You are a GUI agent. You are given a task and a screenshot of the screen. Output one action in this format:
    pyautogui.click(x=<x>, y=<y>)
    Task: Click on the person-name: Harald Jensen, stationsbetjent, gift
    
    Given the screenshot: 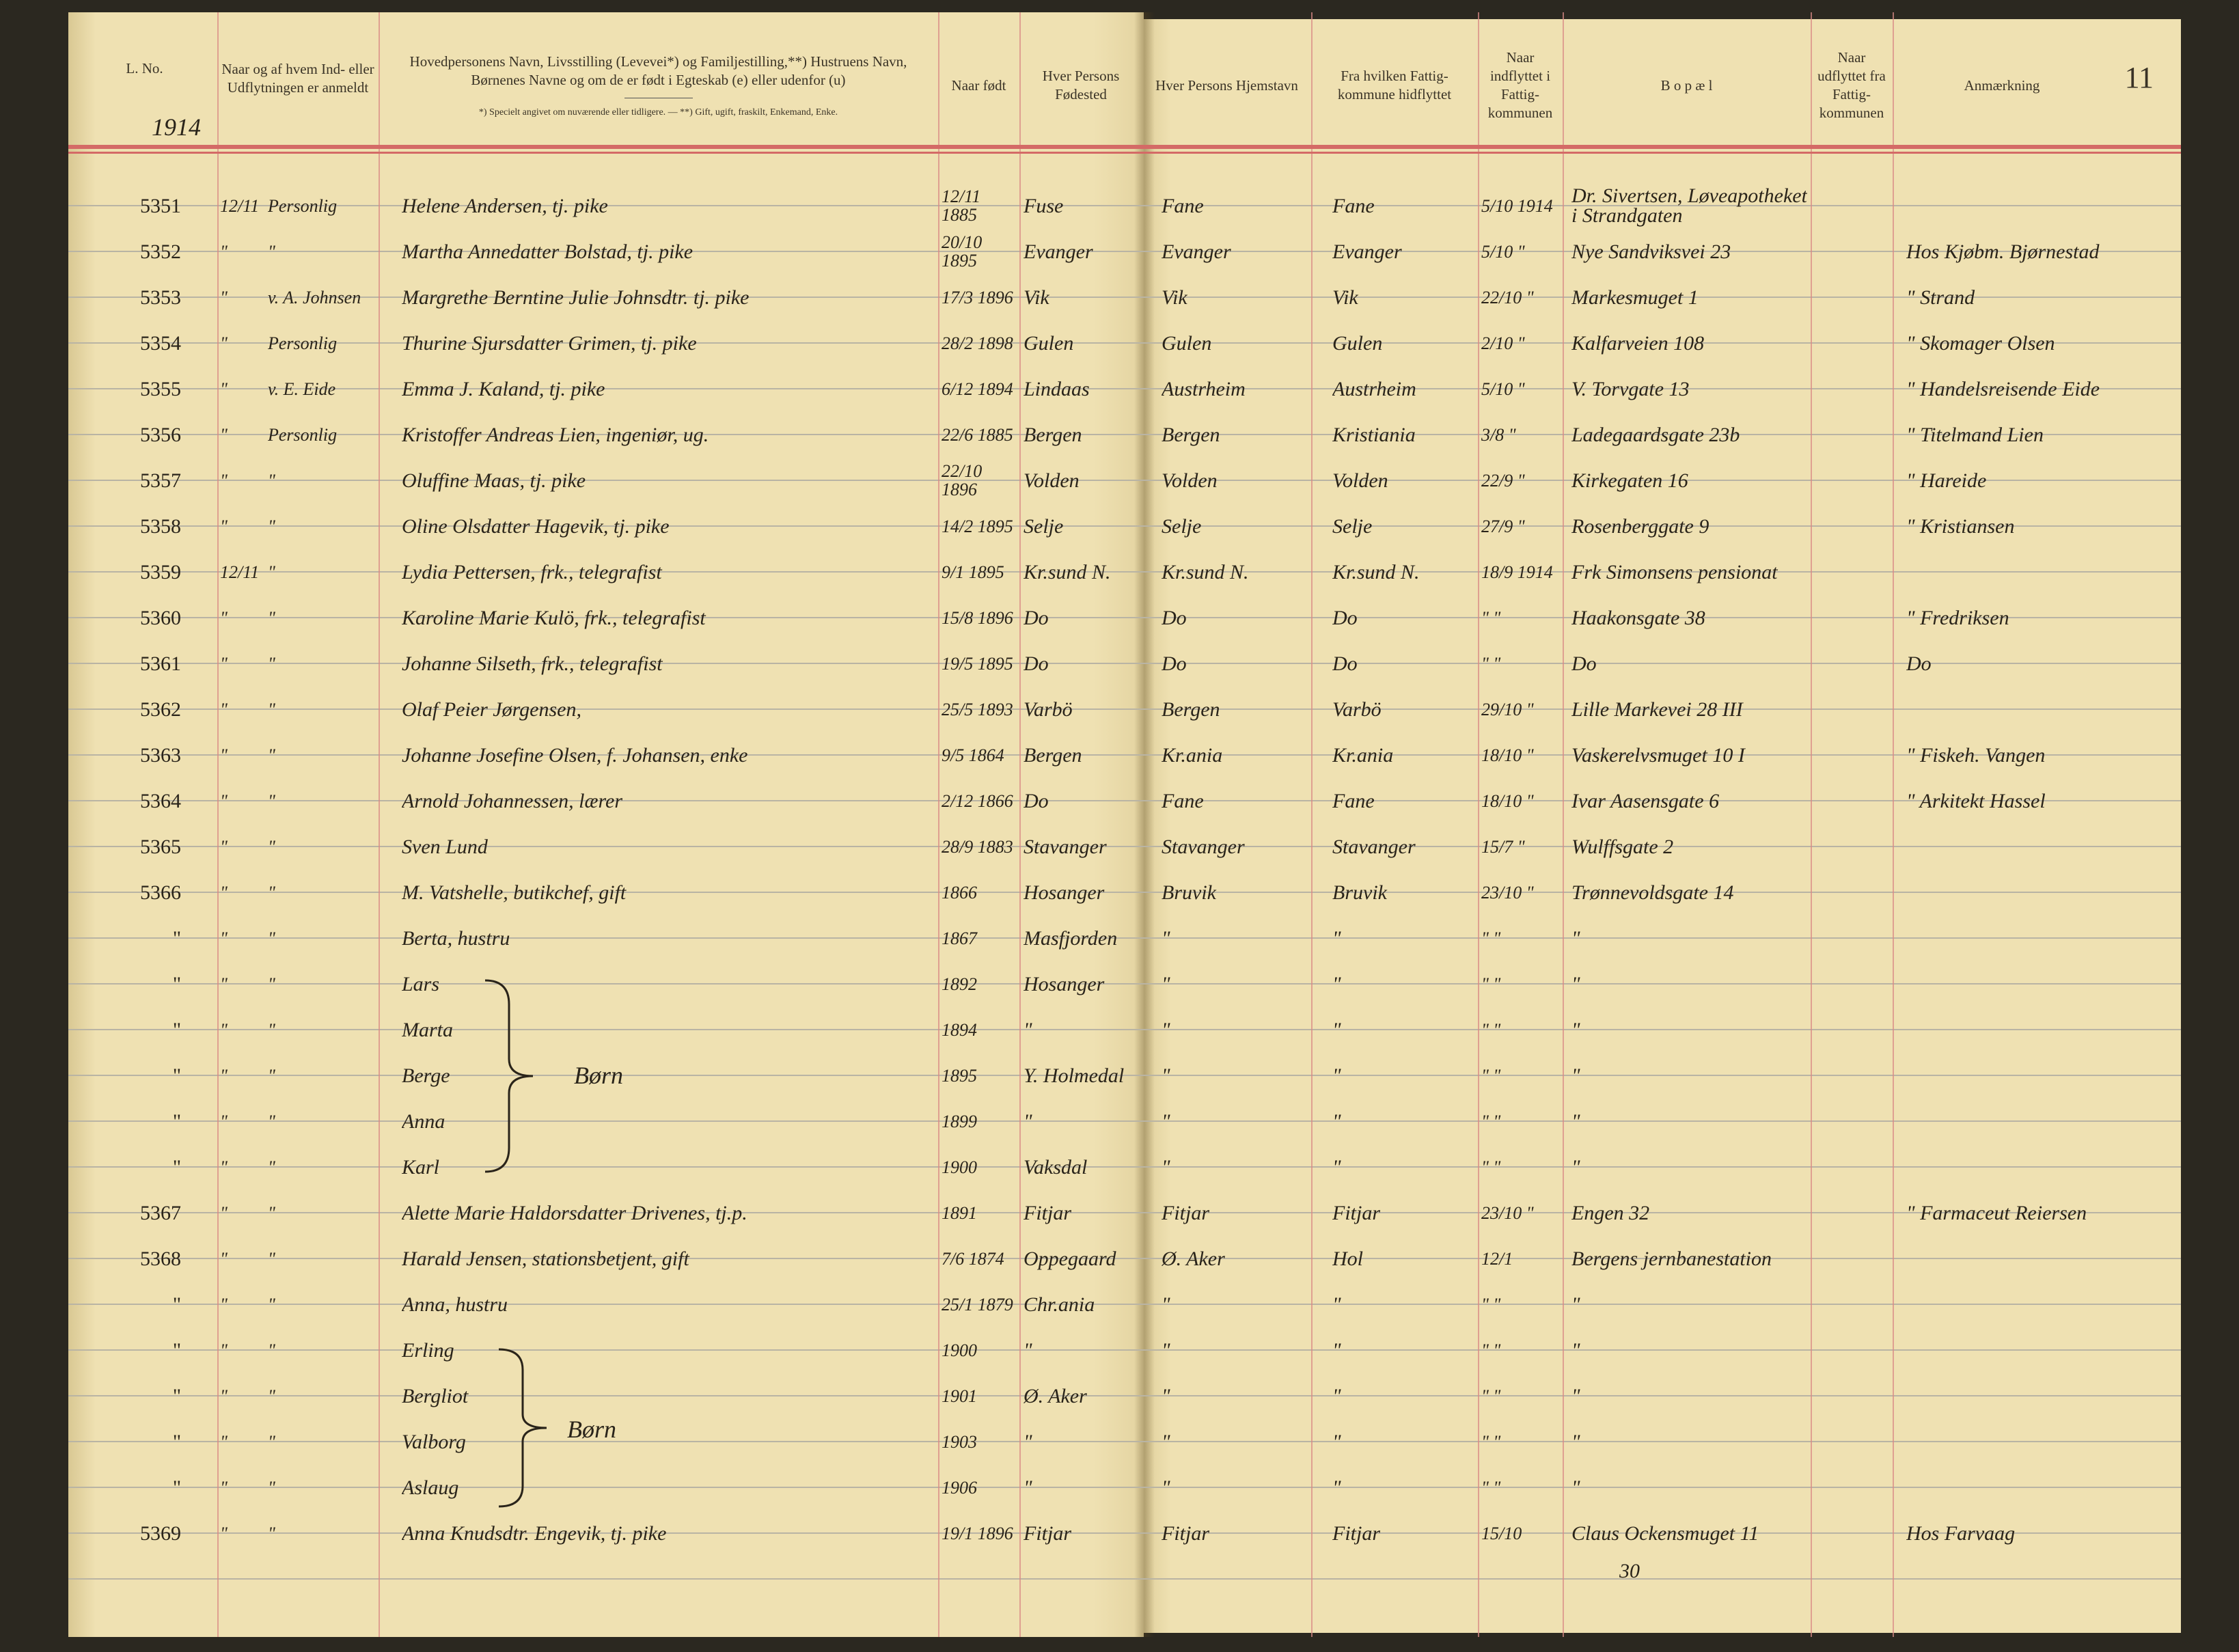 What is the action you would take?
    pyautogui.click(x=545, y=1258)
    